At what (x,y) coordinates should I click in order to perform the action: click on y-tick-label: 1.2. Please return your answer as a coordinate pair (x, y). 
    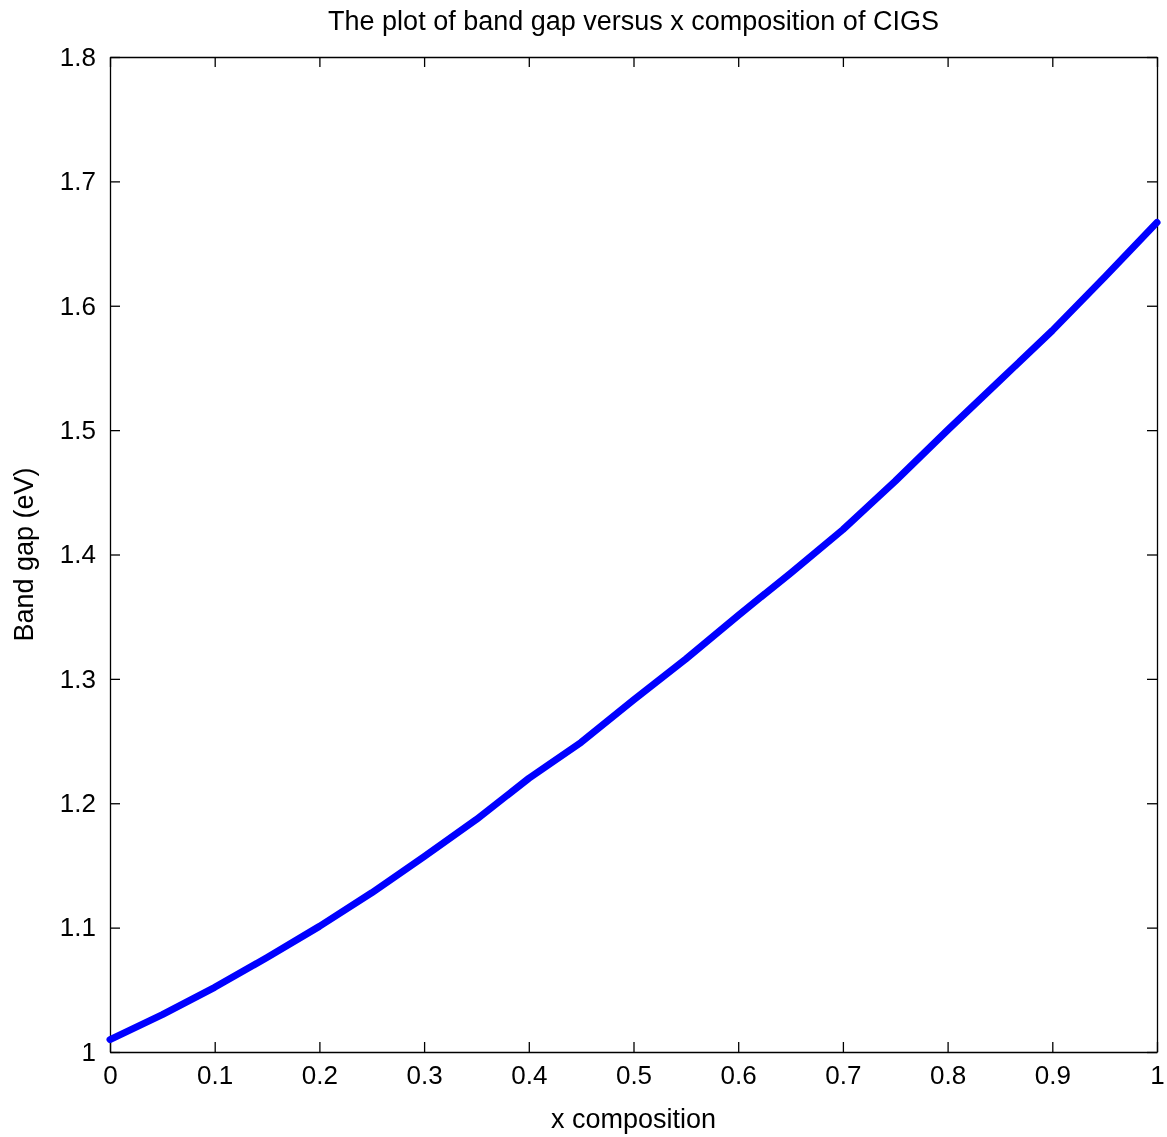
    Looking at the image, I should click on (77, 803).